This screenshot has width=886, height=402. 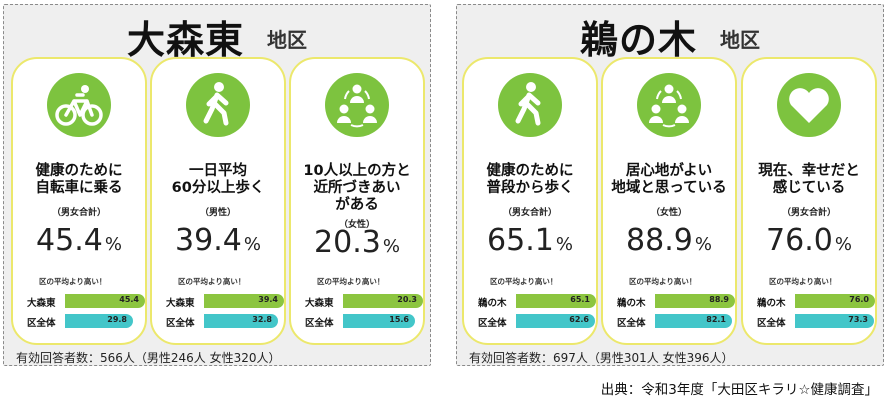 I want to click on stat-value: 76.0%, so click(x=809, y=240).